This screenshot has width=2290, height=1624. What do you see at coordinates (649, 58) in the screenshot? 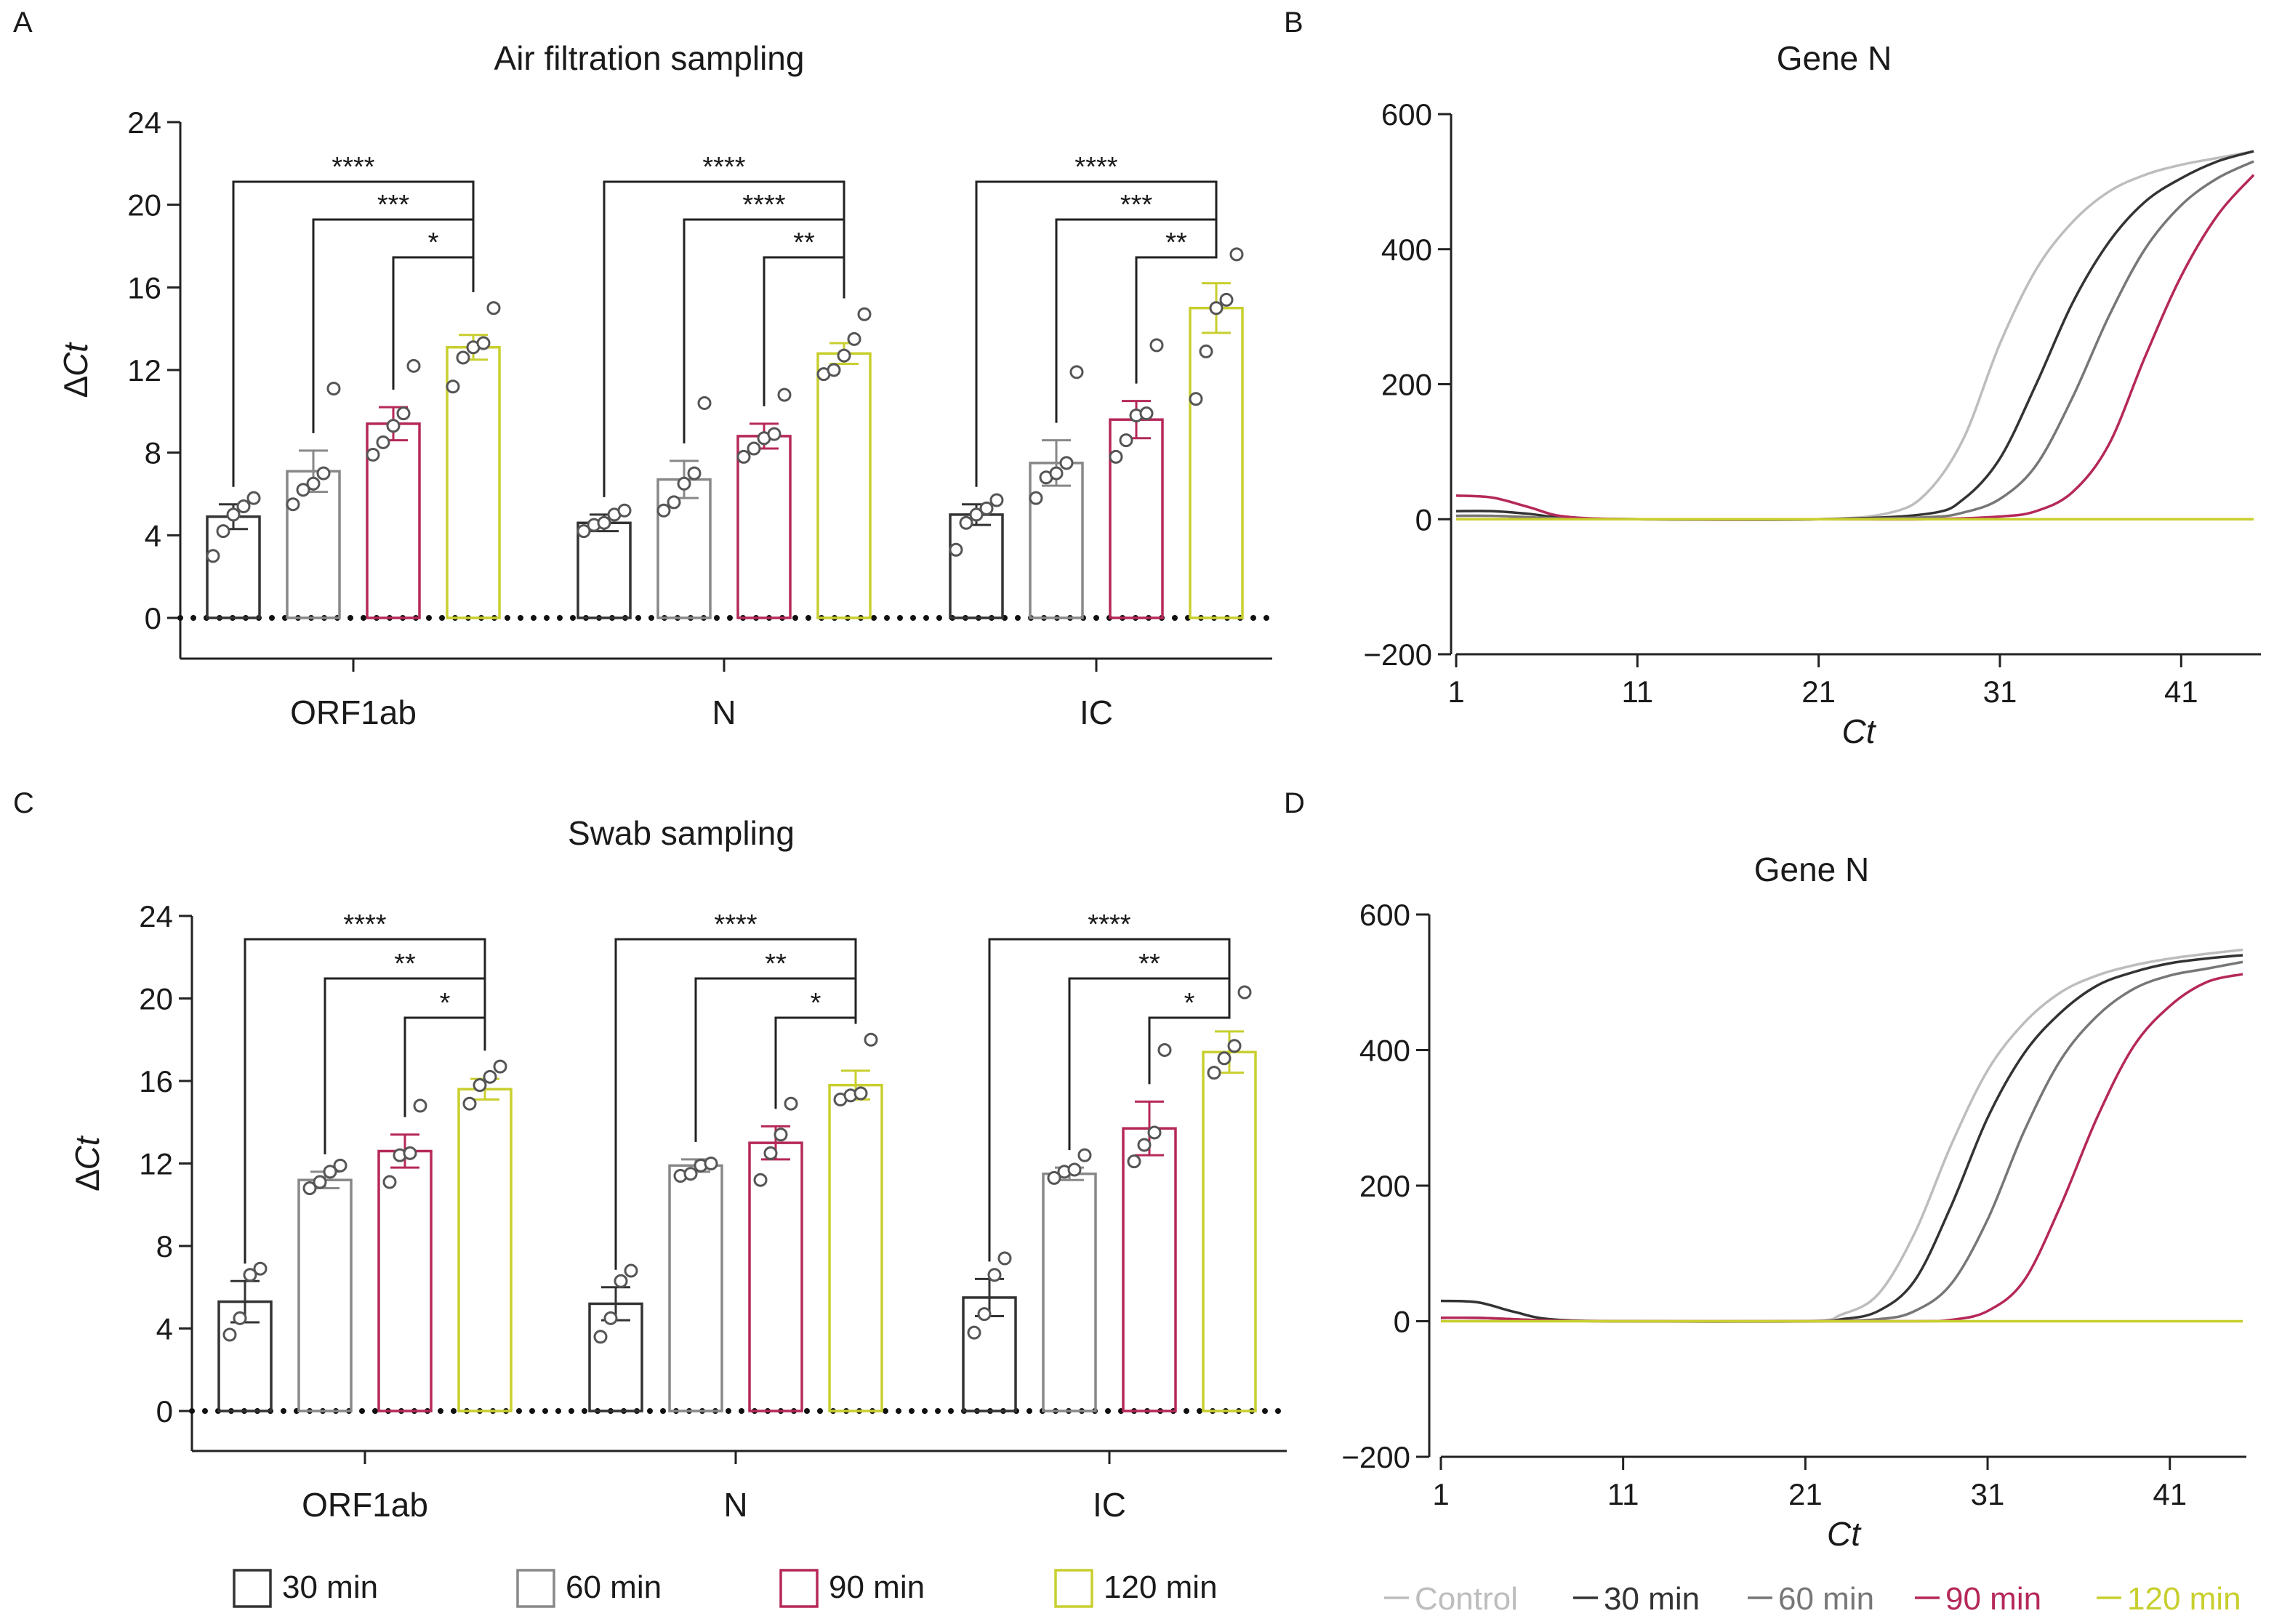
I see `chart-title: Air filtration sampling` at bounding box center [649, 58].